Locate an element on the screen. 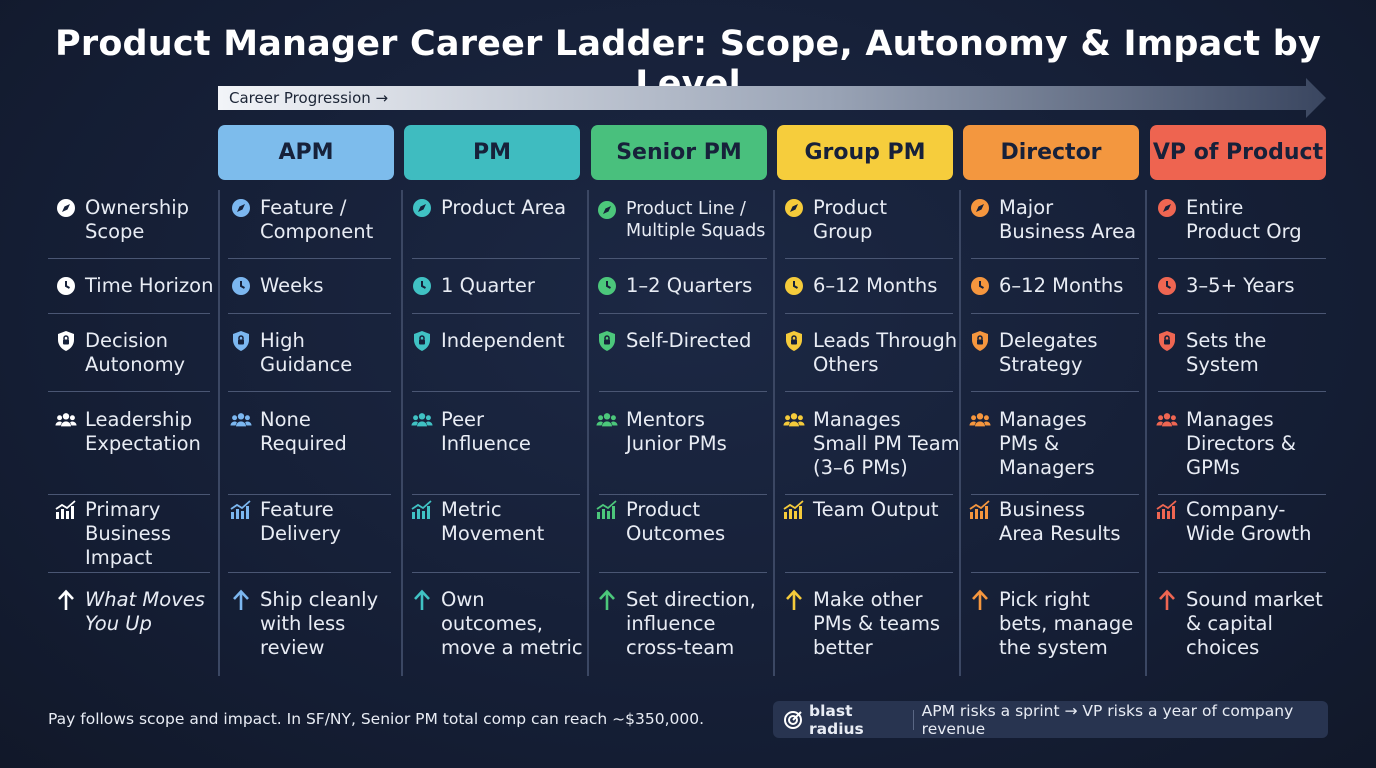 The image size is (1376, 768). ladder-cell-text: Sets the System is located at coordinates (1226, 352).